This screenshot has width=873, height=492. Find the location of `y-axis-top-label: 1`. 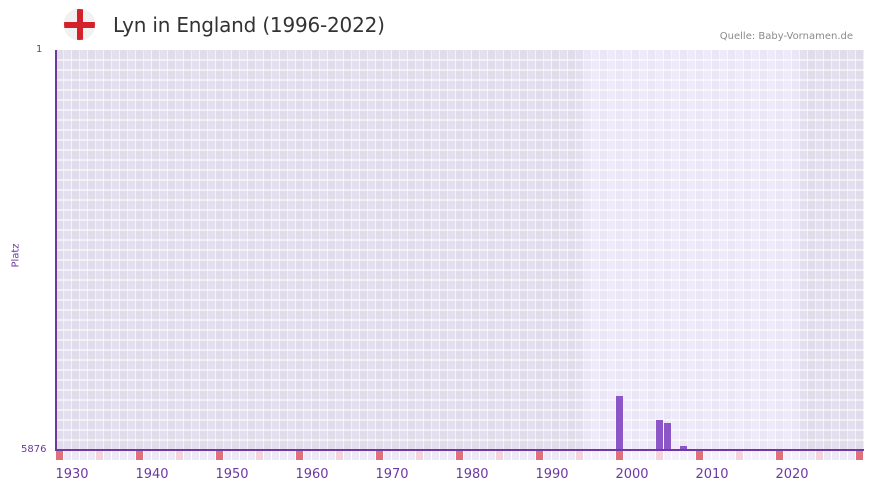

y-axis-top-label: 1 is located at coordinates (39, 49).